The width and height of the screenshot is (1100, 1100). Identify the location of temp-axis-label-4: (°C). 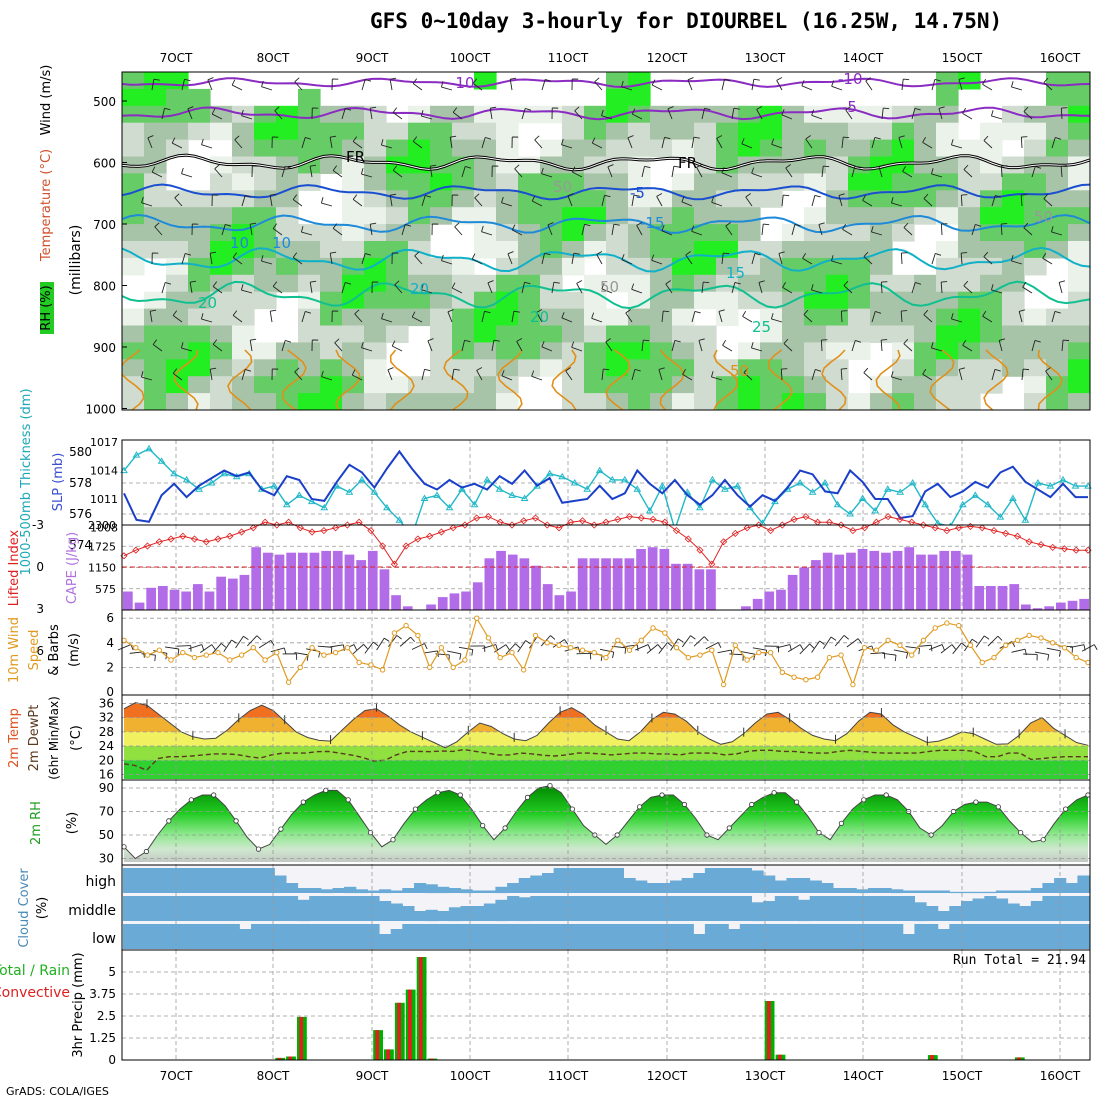
(76, 738).